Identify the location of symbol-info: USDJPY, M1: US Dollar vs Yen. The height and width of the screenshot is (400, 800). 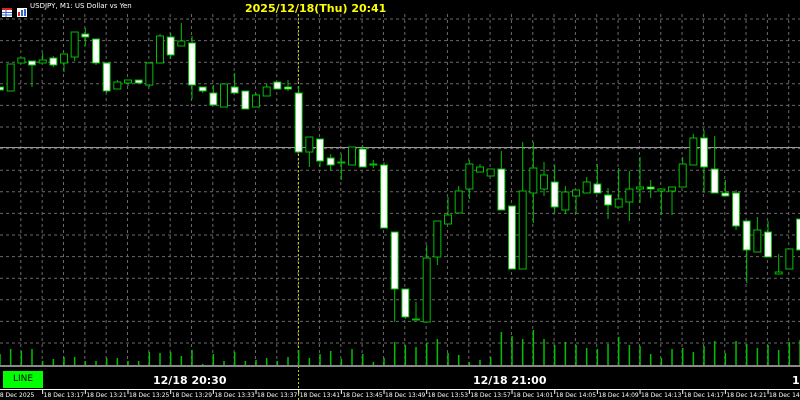
(81, 6).